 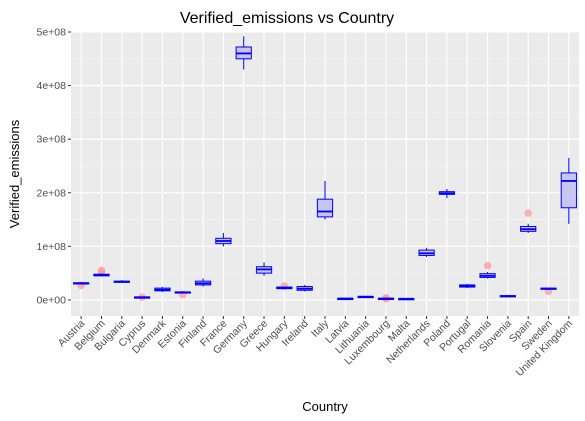 I want to click on box-lithuania, so click(x=365, y=297).